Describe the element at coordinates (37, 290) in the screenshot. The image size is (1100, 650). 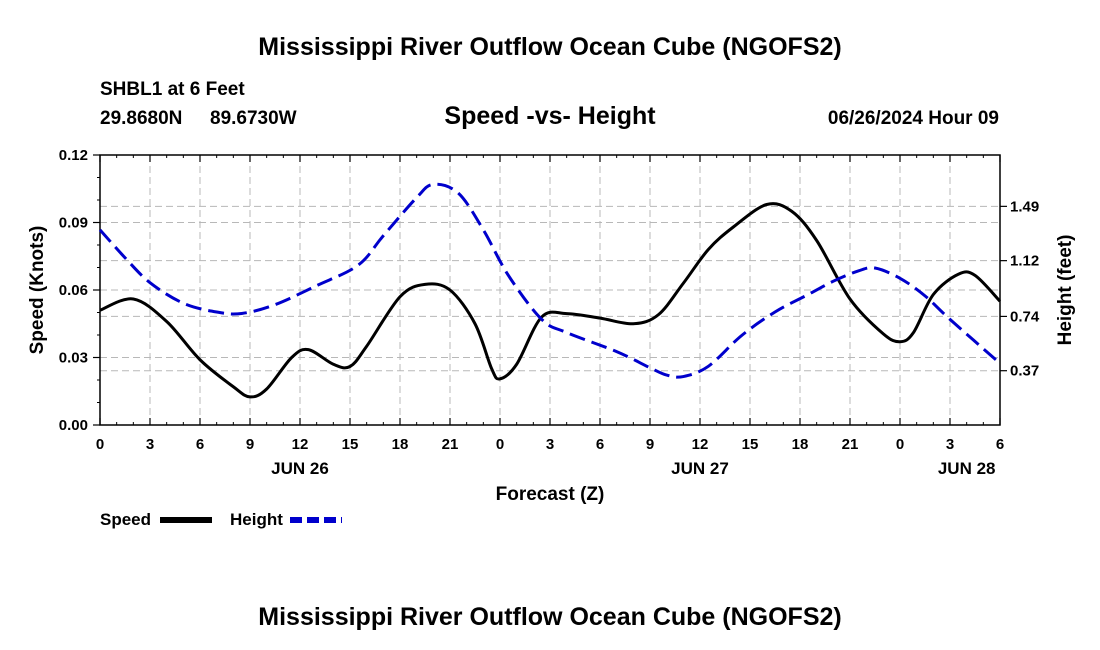
I see `y-axis-left-label: Speed (Knots)` at that location.